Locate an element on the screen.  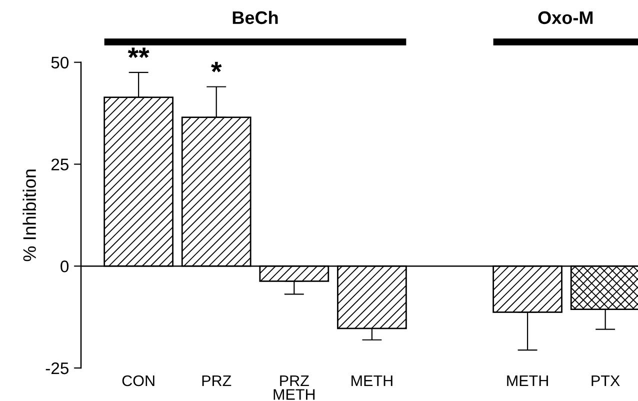
x-tick-label: PRZ is located at coordinates (217, 381).